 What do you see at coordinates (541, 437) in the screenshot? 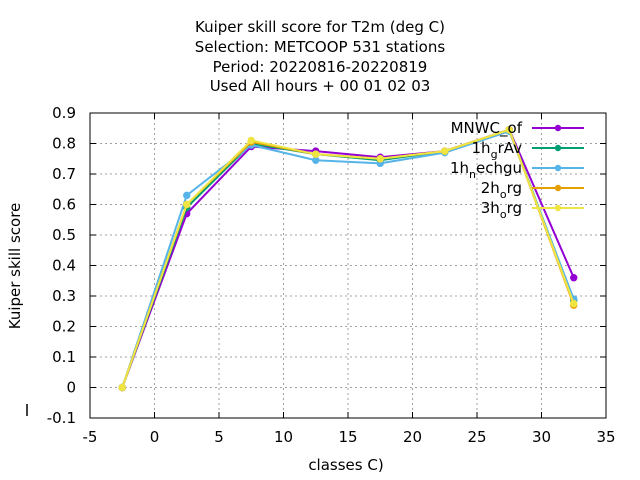
I see `x-tick-label: 30` at bounding box center [541, 437].